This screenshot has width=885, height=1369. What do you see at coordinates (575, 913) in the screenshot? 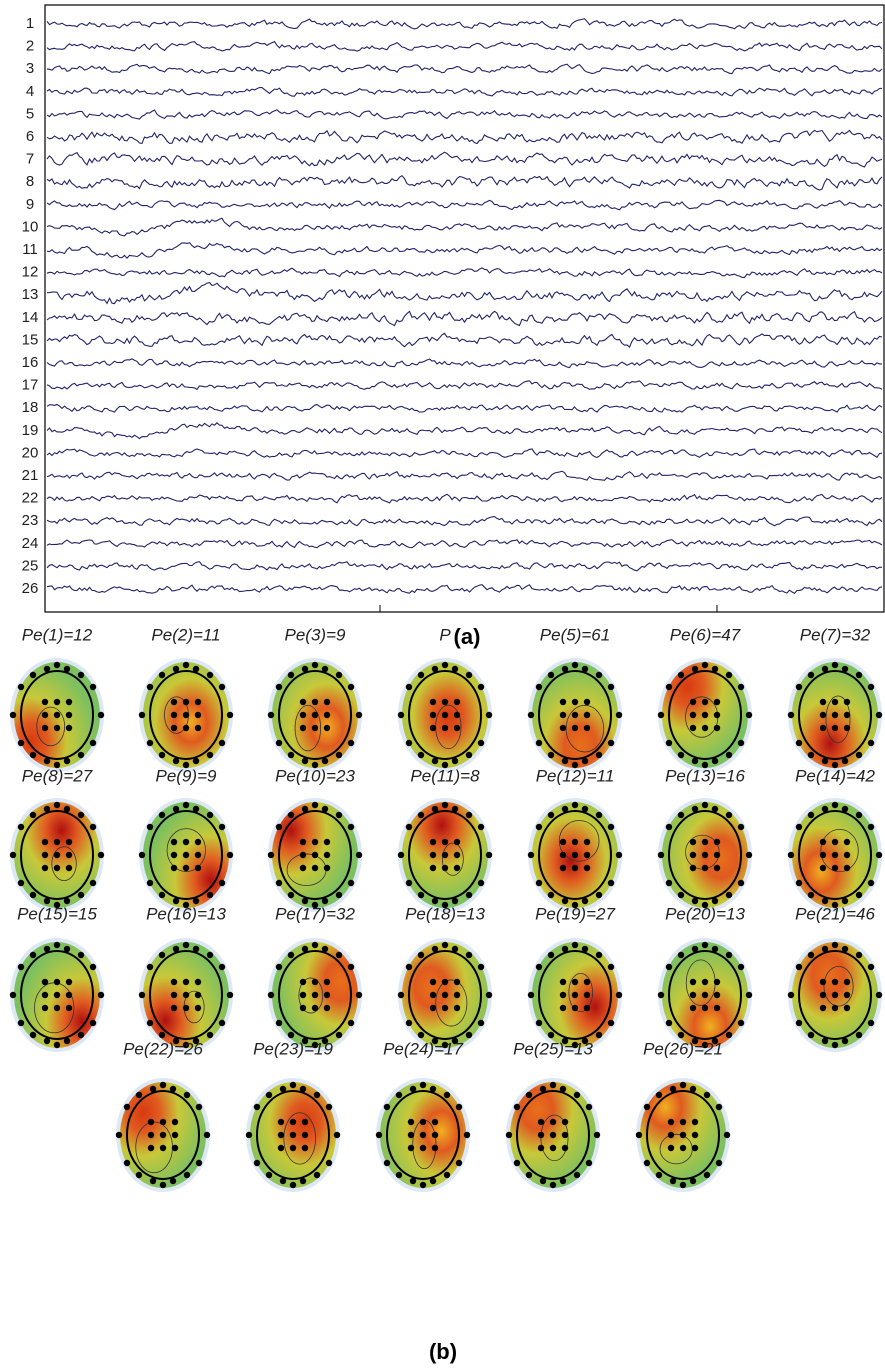
I see `map-label: Pe(19)=27` at bounding box center [575, 913].